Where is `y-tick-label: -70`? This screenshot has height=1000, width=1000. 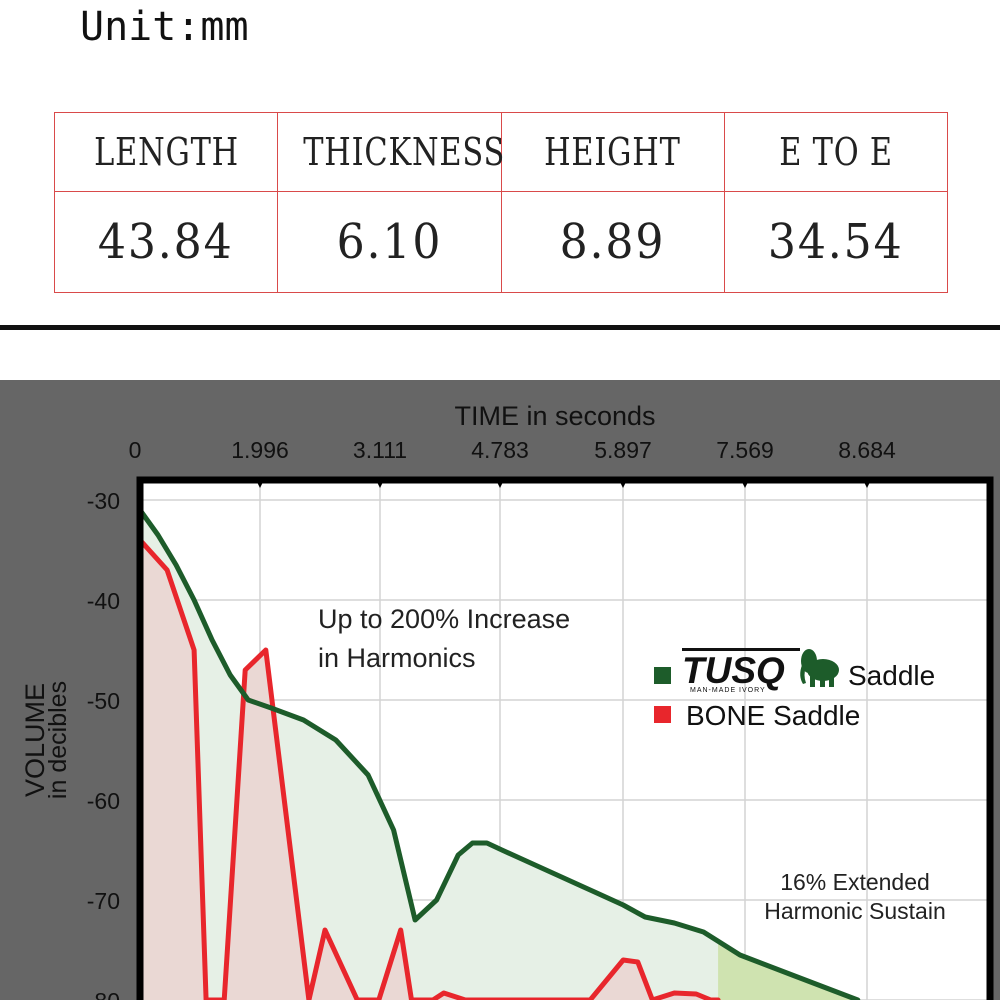
y-tick-label: -70 is located at coordinates (103, 901).